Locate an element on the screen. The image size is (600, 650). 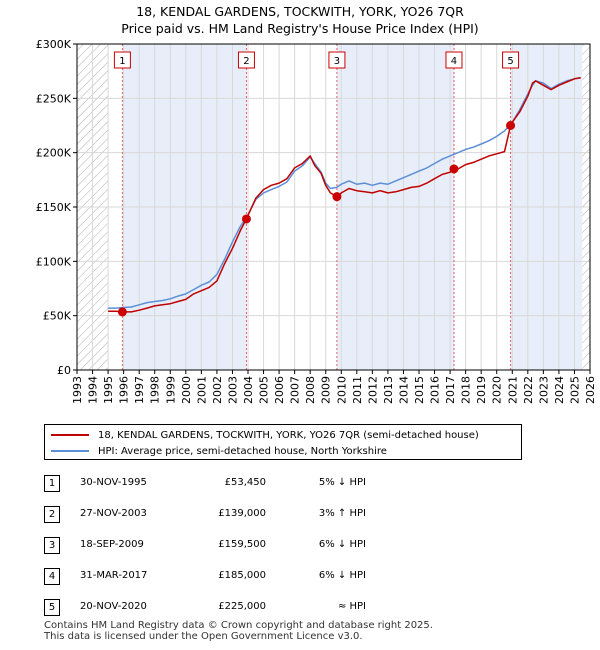
x-tick-label: 2024 is located at coordinates (559, 390).